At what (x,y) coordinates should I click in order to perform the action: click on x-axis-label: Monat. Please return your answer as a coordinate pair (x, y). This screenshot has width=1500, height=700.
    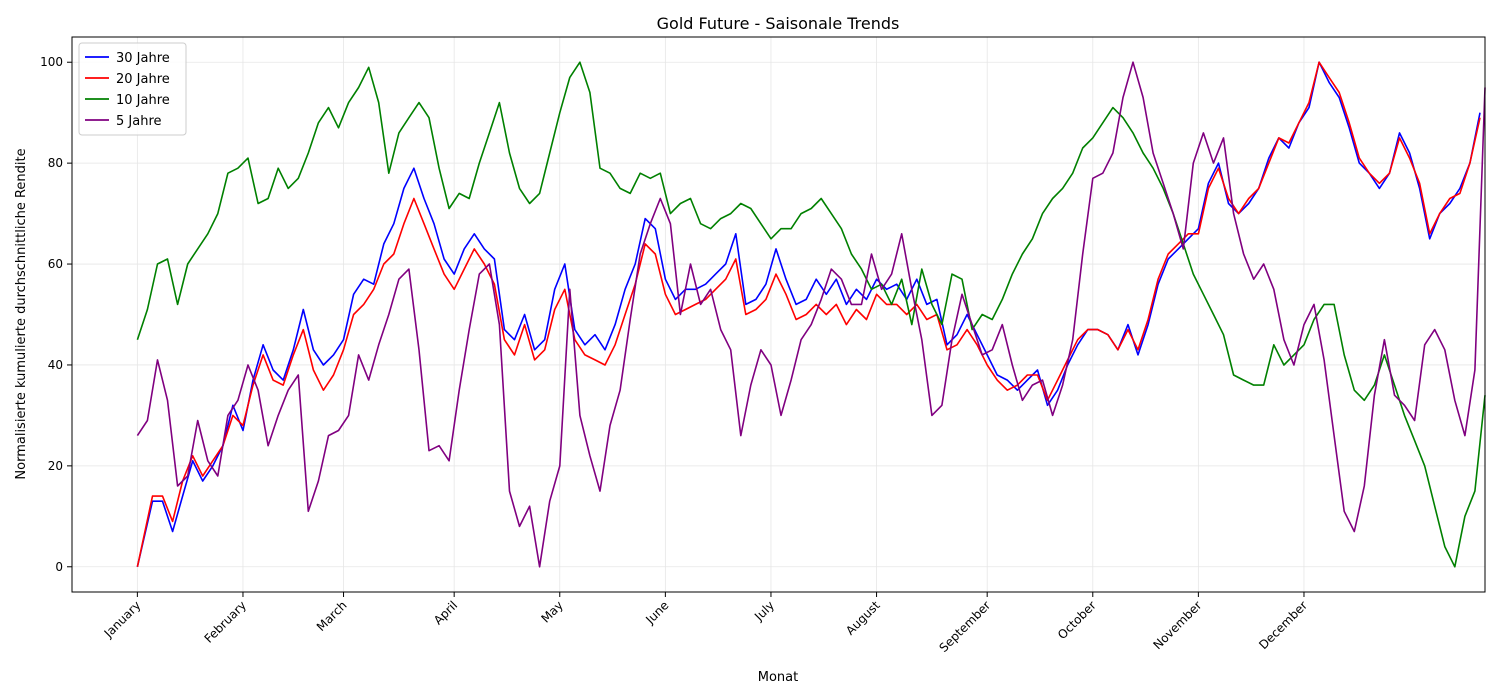
    Looking at the image, I should click on (778, 677).